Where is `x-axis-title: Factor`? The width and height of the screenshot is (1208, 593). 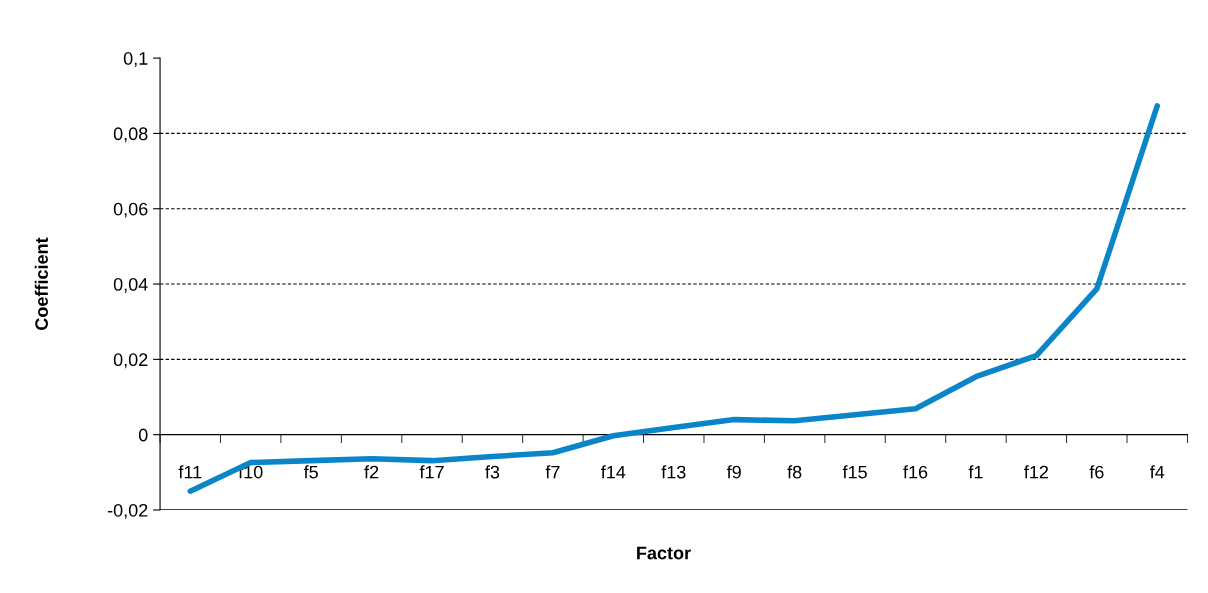 x-axis-title: Factor is located at coordinates (664, 553).